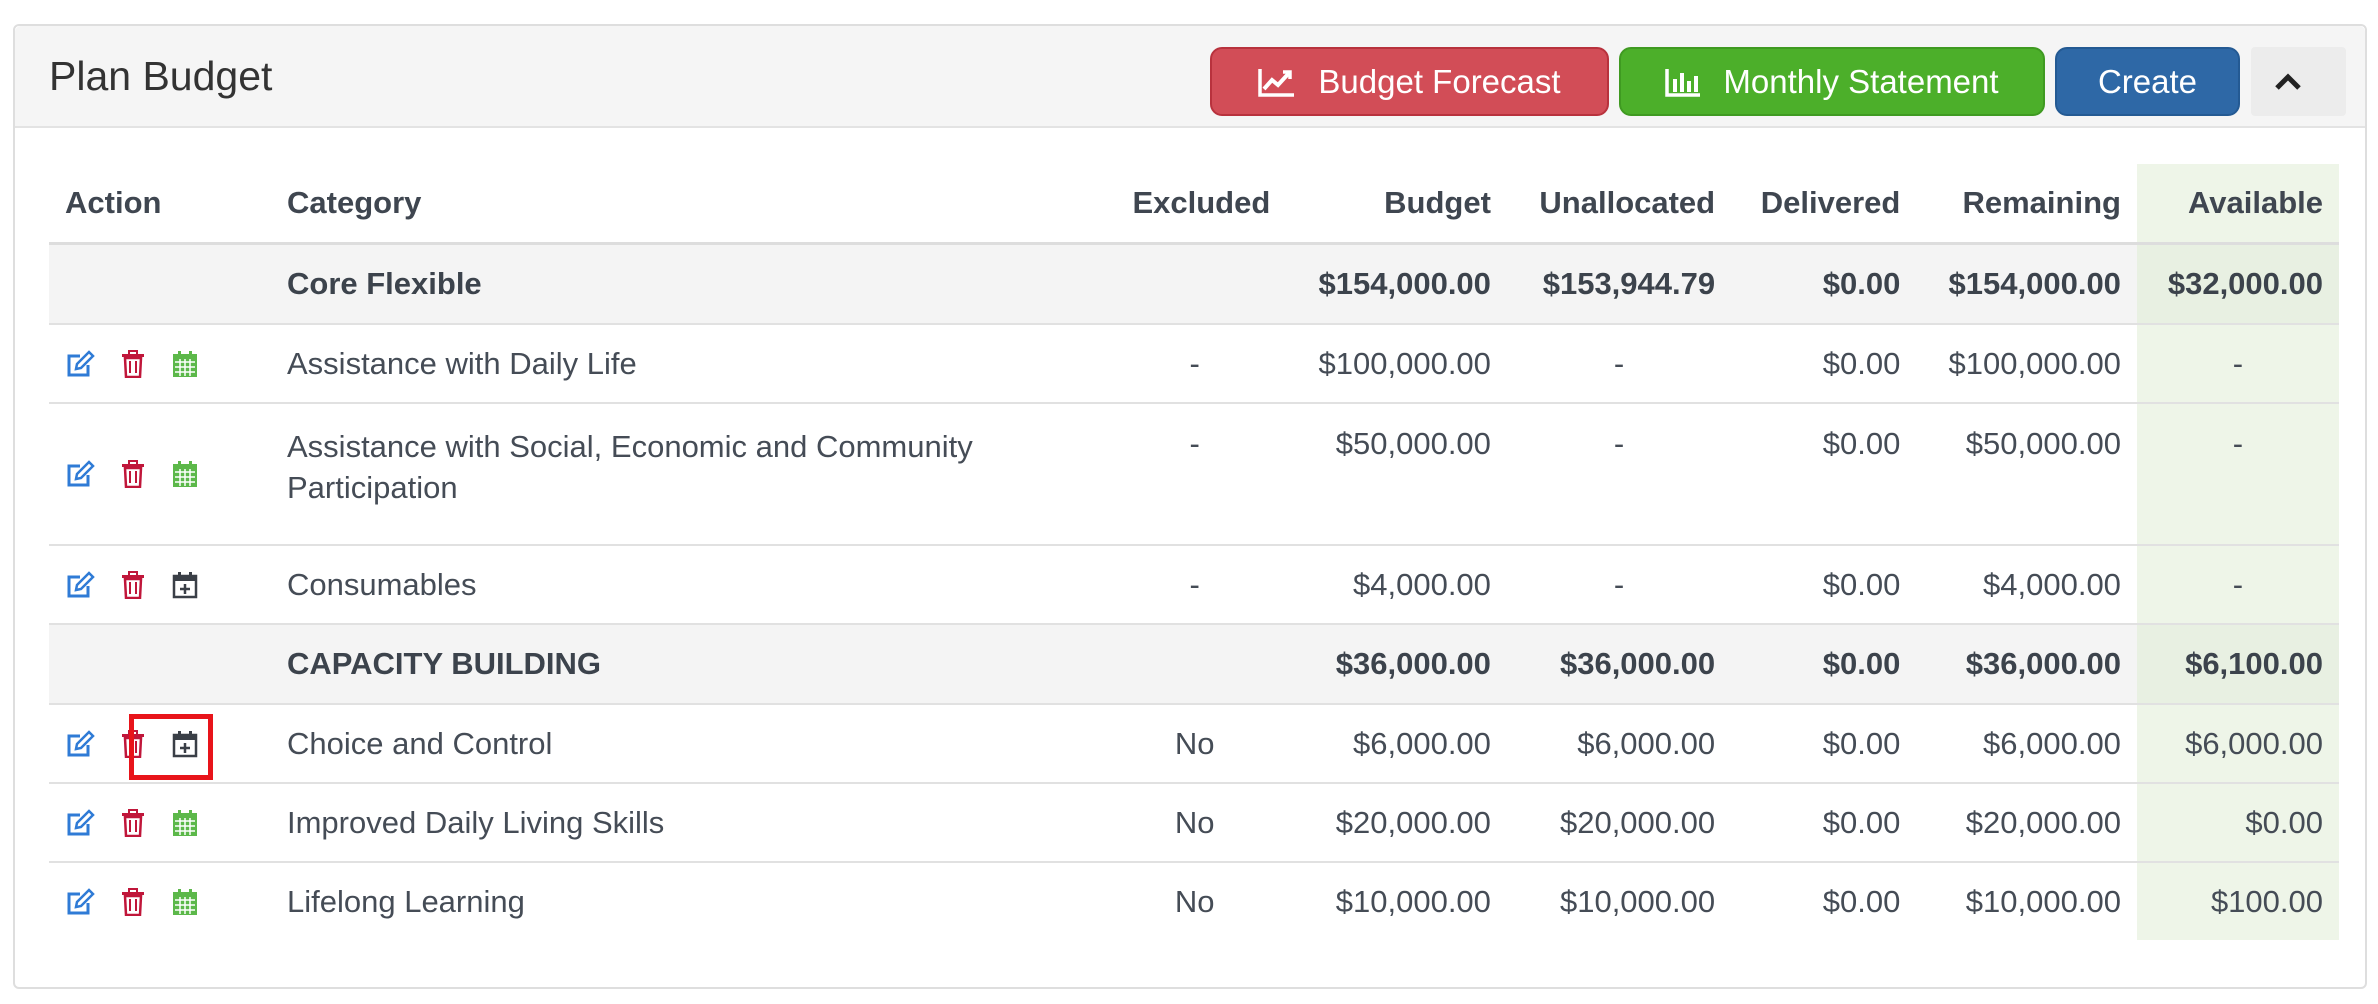  Describe the element at coordinates (161, 76) in the screenshot. I see `panel-title: Plan Budget` at that location.